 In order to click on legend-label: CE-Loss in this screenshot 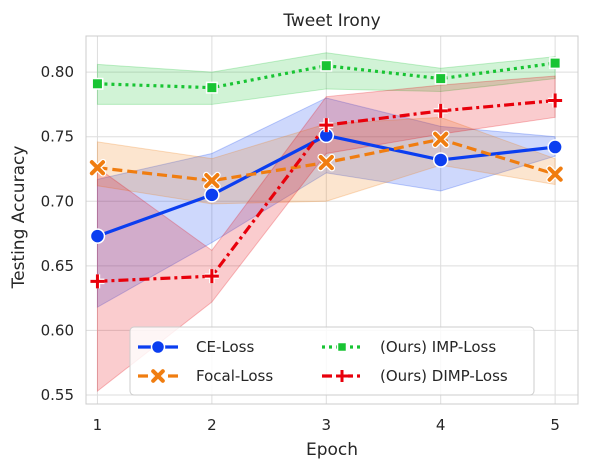, I will do `click(225, 347)`.